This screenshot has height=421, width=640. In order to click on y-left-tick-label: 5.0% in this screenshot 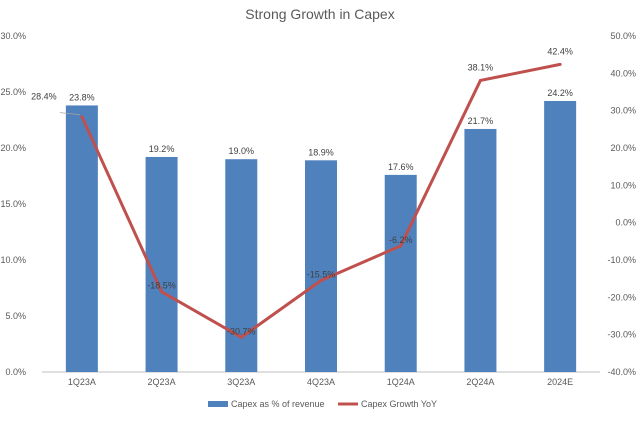, I will do `click(15, 316)`.